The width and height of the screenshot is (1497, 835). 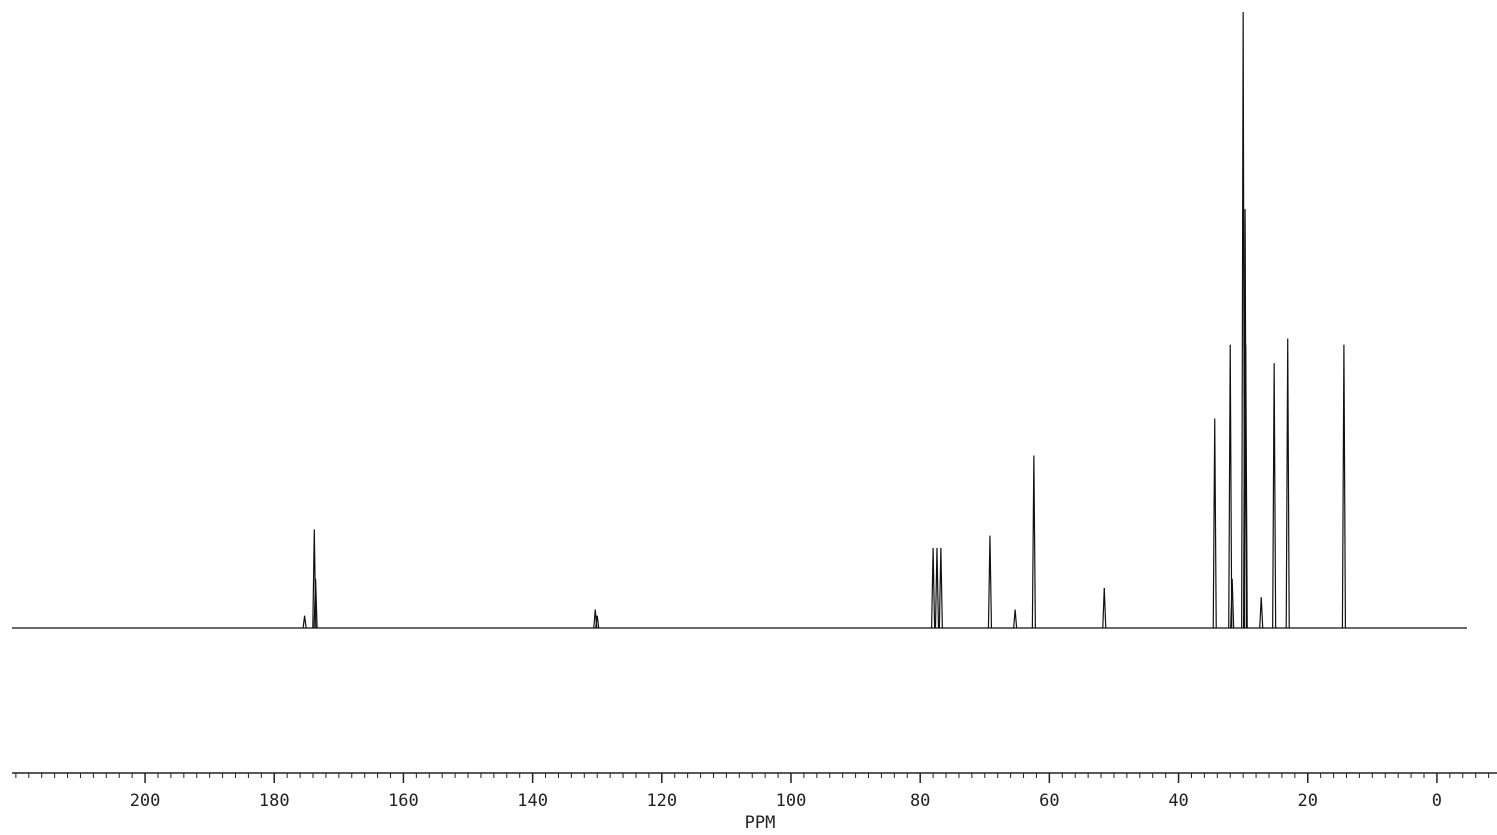 I want to click on x-tick-label: 0, so click(x=1437, y=801).